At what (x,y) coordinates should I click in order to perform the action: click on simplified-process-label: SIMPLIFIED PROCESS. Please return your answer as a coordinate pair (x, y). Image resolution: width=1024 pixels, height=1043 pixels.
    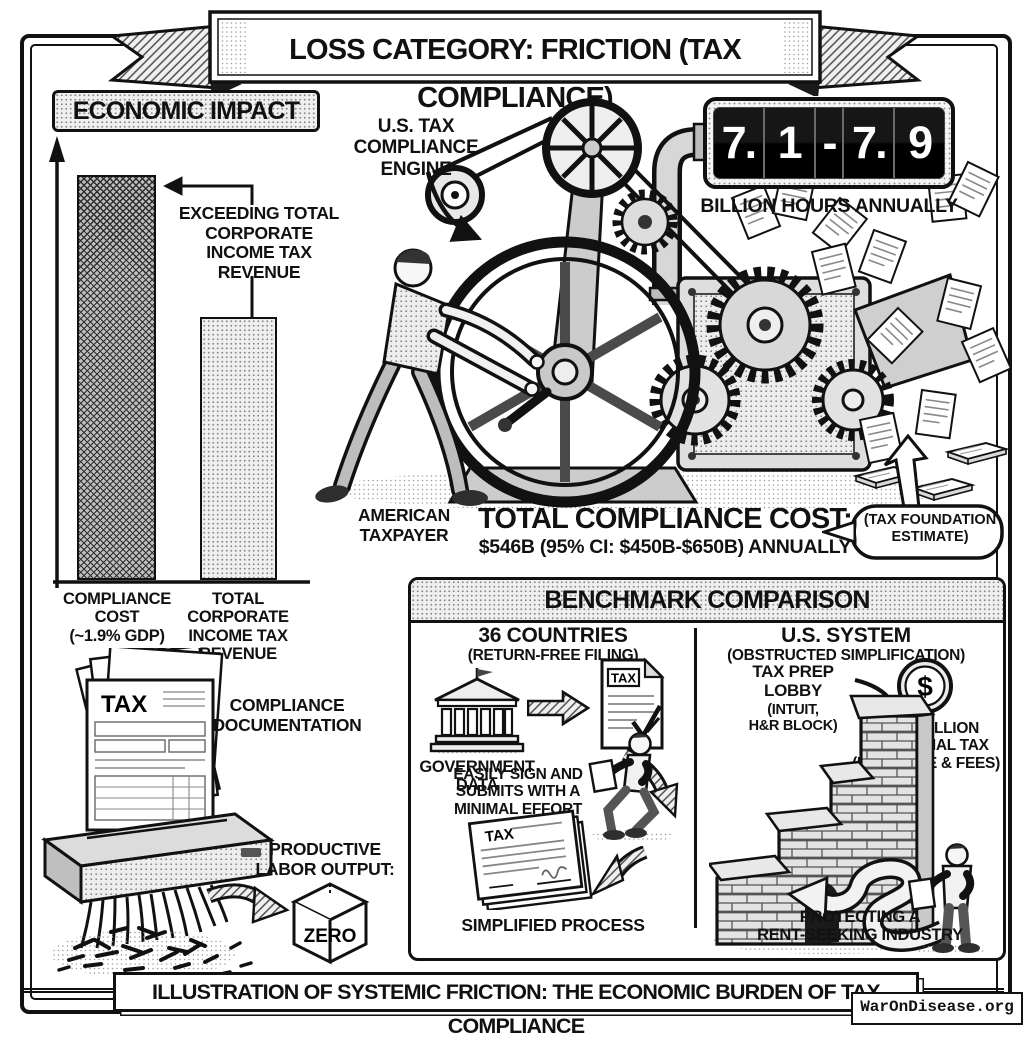
    Looking at the image, I should click on (553, 925).